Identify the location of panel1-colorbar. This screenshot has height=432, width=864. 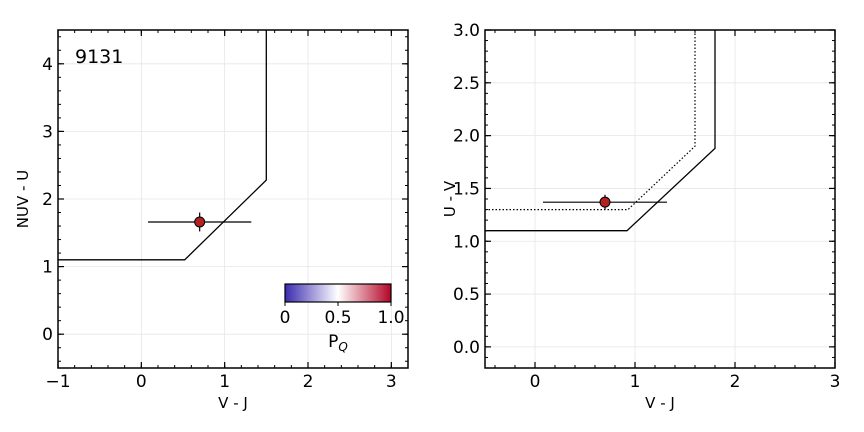
(338, 293).